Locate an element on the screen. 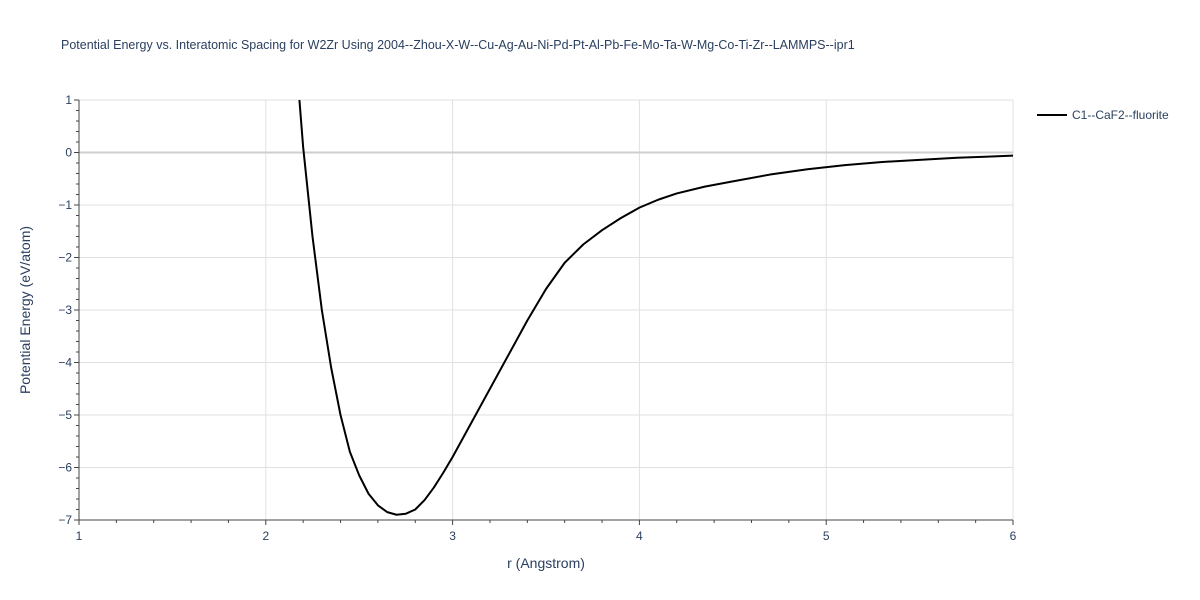 The image size is (1200, 600). legend-label: C1--CaF2--fluorite is located at coordinates (1120, 115).